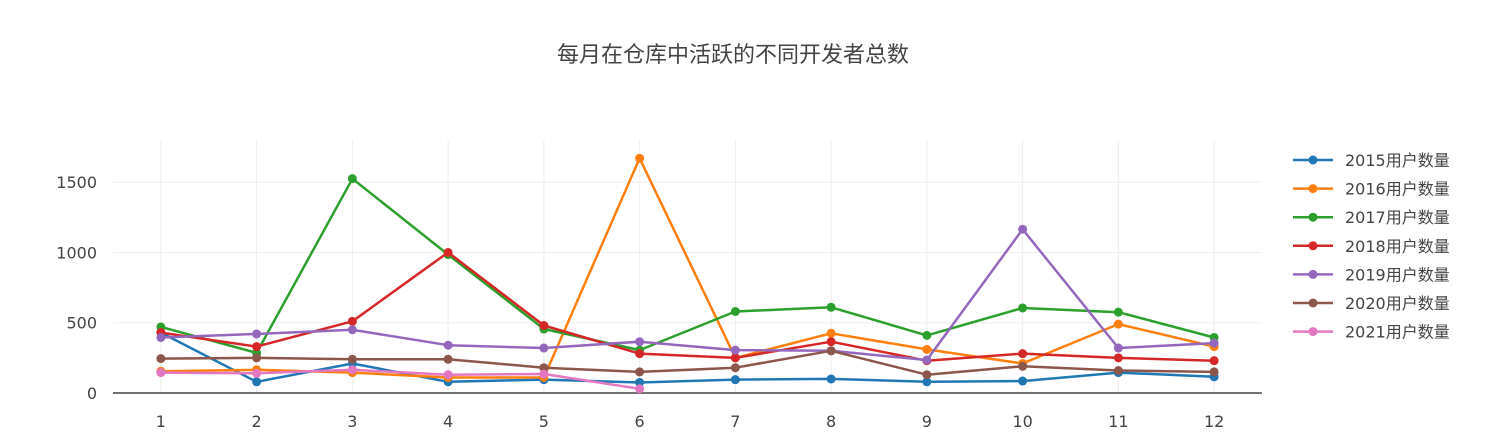  Describe the element at coordinates (1397, 189) in the screenshot. I see `legend-label: 2016用户数量` at that location.